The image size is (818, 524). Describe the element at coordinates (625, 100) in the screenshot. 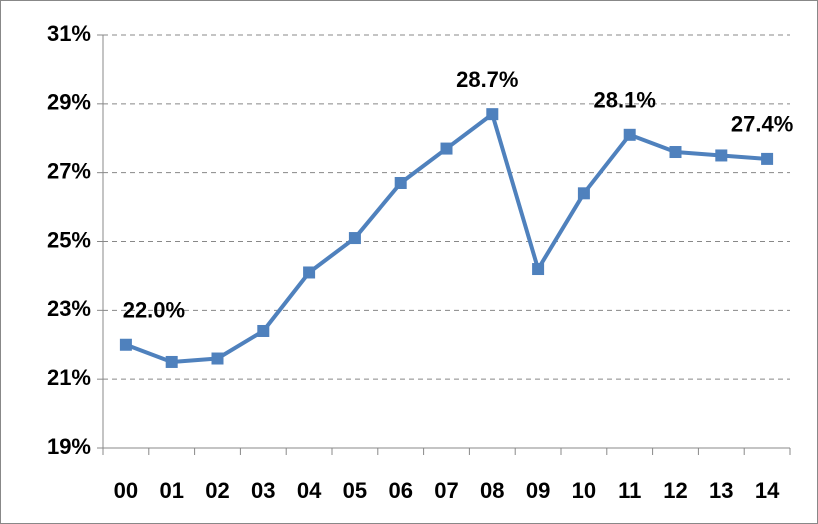

I see `data-label: 28.1%` at that location.